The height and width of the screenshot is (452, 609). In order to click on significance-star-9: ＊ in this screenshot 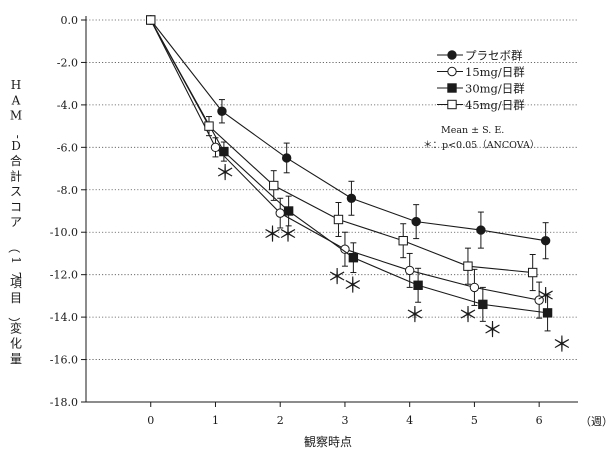, I will do `click(561, 345)`.